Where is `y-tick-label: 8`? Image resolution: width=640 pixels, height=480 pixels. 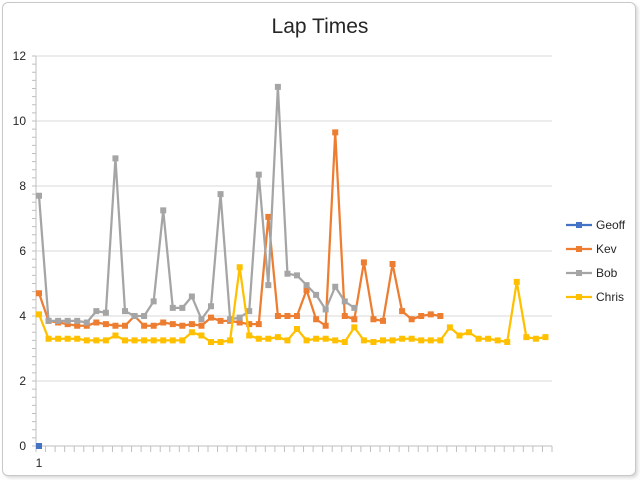 y-tick-label: 8 is located at coordinates (22, 186).